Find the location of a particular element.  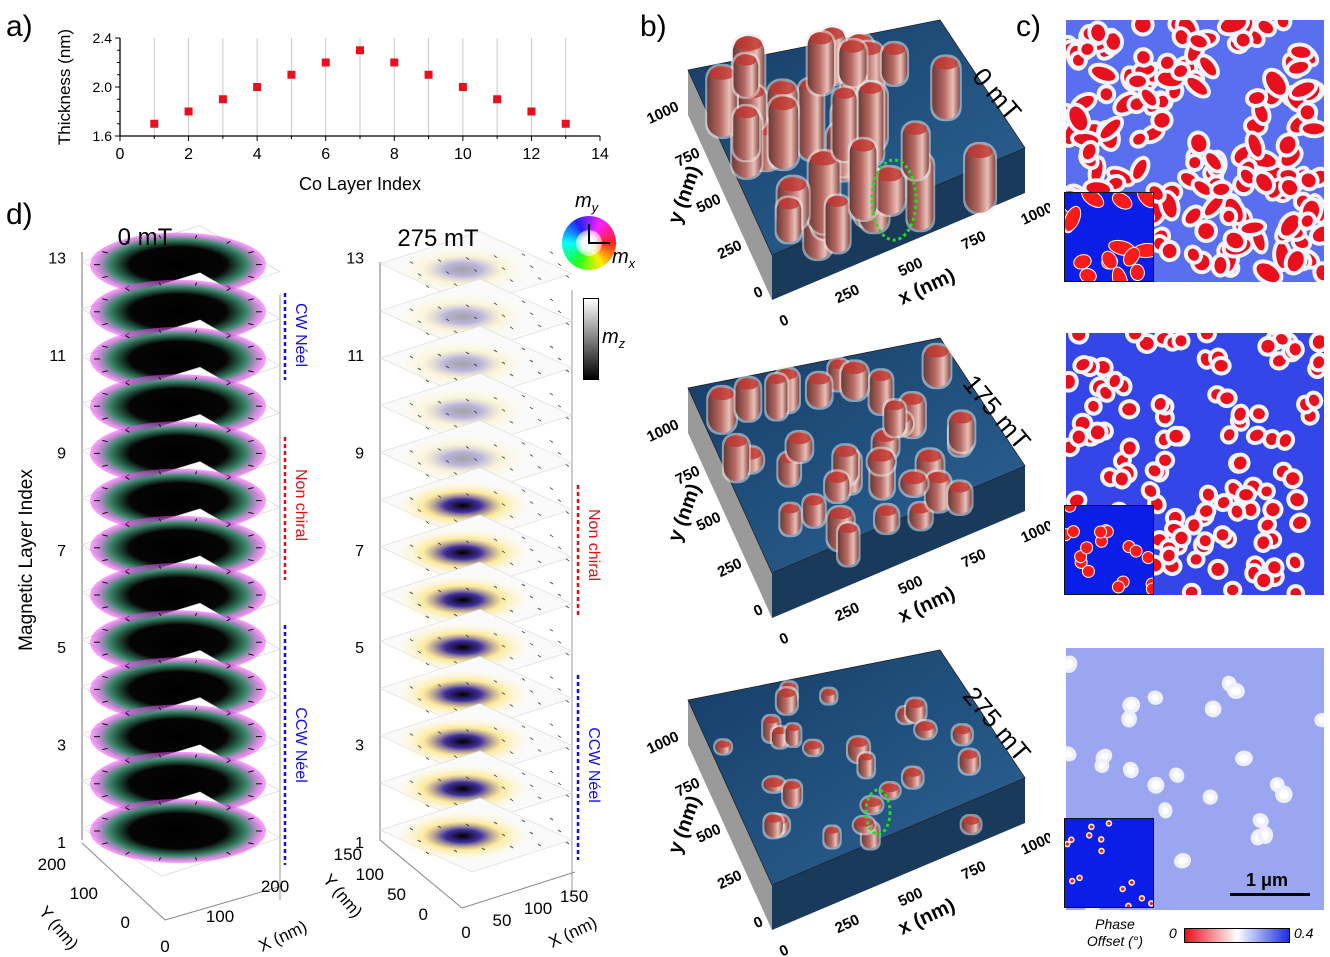

left-Y-tick: 100 is located at coordinates (84, 893).